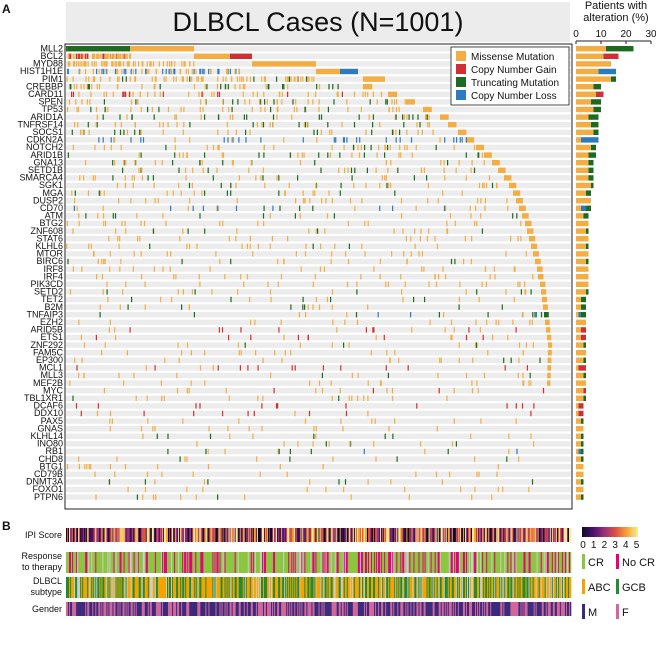 The image size is (656, 663). What do you see at coordinates (52, 193) in the screenshot?
I see `gene-label: MGA` at bounding box center [52, 193].